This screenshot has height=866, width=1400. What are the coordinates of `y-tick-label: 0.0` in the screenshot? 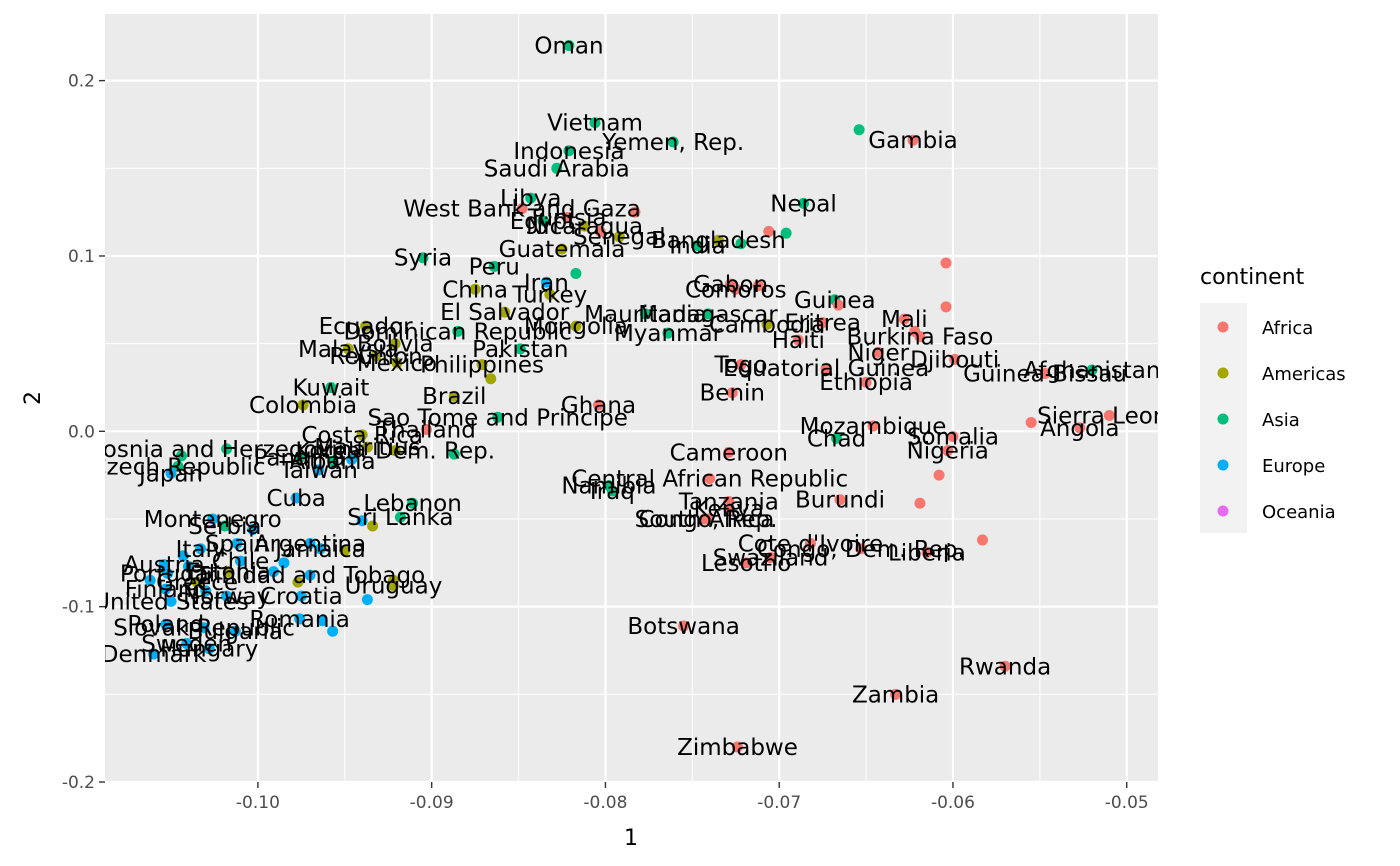 It's located at (81, 432).